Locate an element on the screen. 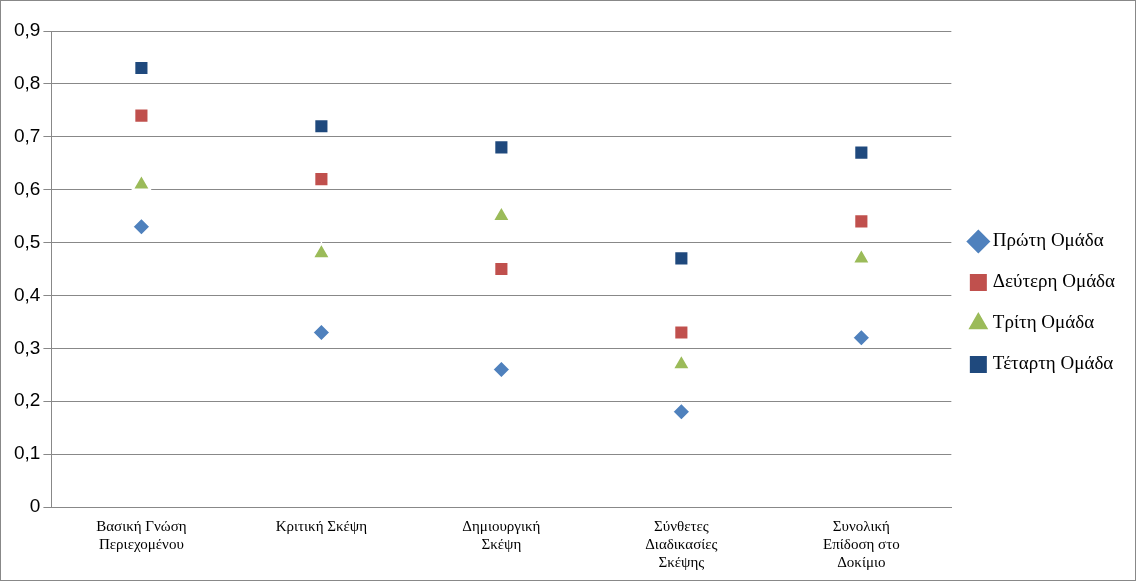 The height and width of the screenshot is (581, 1136). legend-label: Τέταρτη Ομάδα is located at coordinates (1053, 363).